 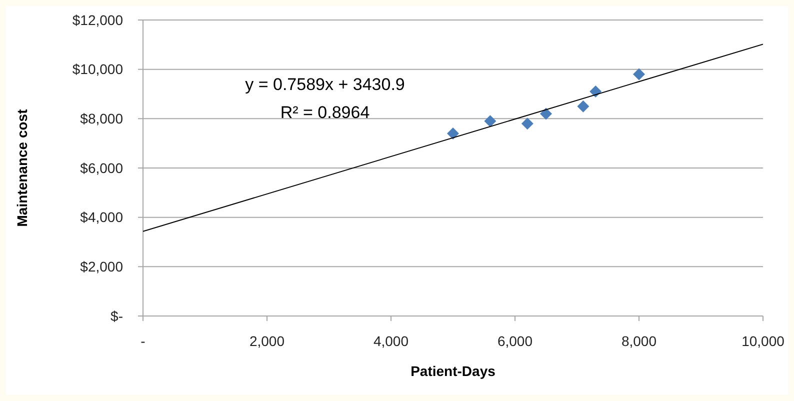 I want to click on annotation: R² = 0.8964, so click(x=325, y=112).